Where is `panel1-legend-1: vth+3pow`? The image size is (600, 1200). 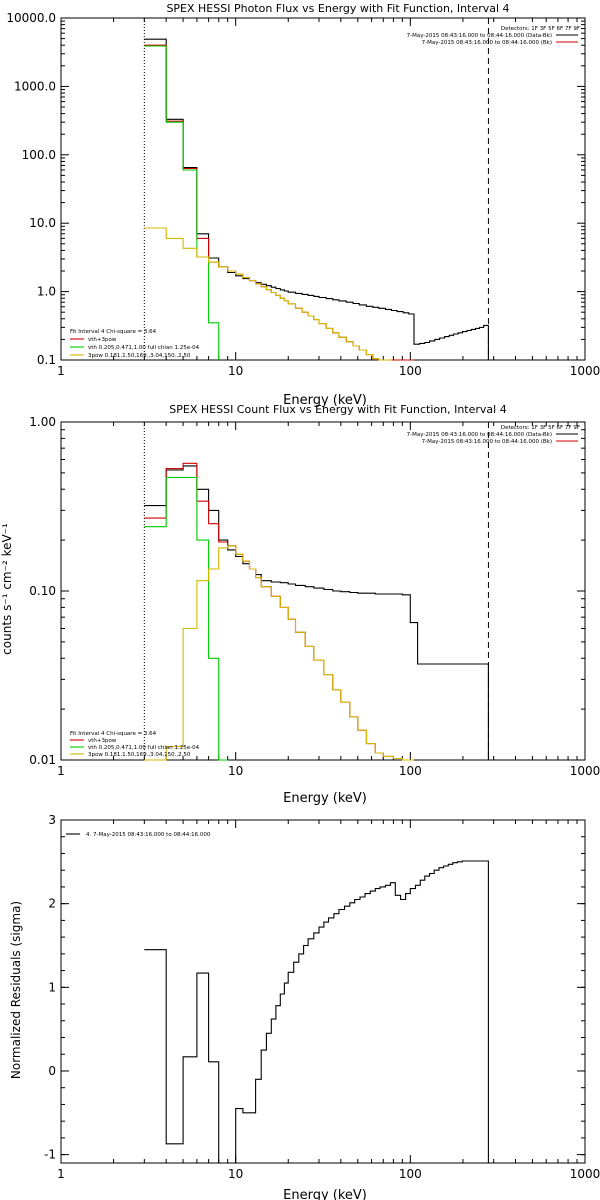 panel1-legend-1: vth+3pow is located at coordinates (102, 340).